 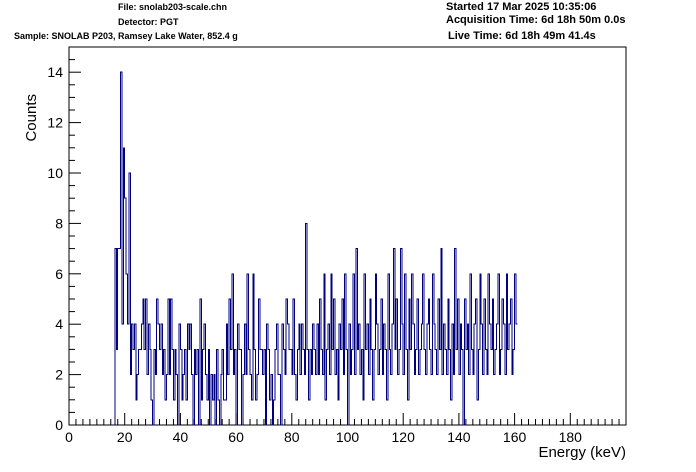 What do you see at coordinates (59, 274) in the screenshot?
I see `y-tick-label: 6` at bounding box center [59, 274].